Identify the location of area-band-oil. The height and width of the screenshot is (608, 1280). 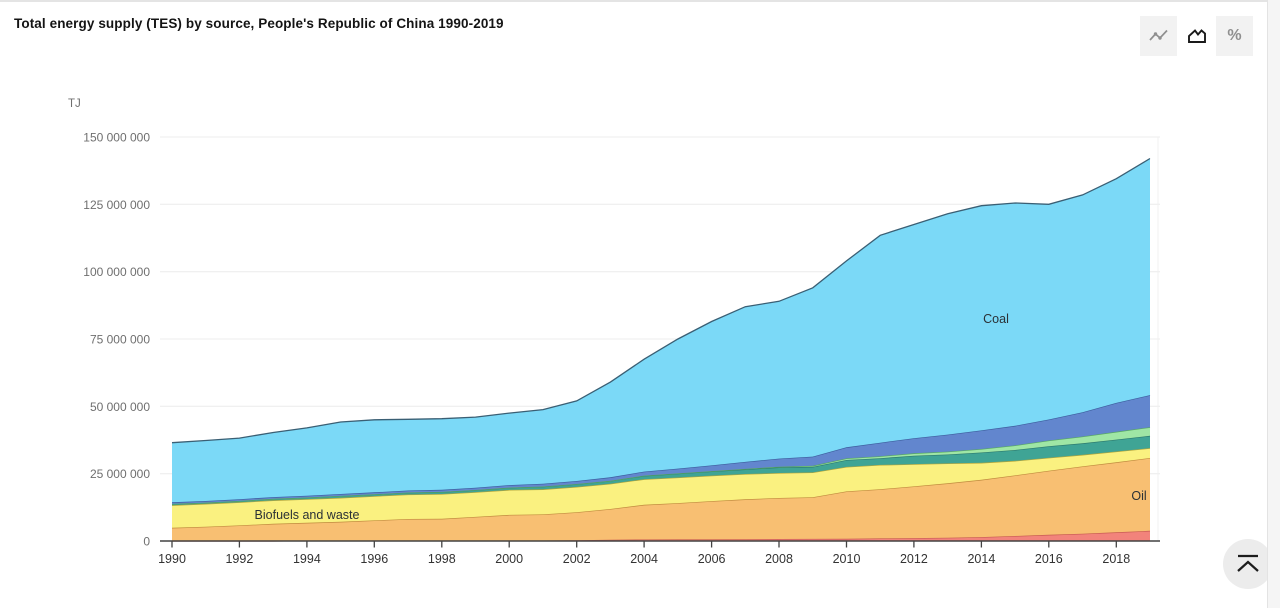
(661, 499).